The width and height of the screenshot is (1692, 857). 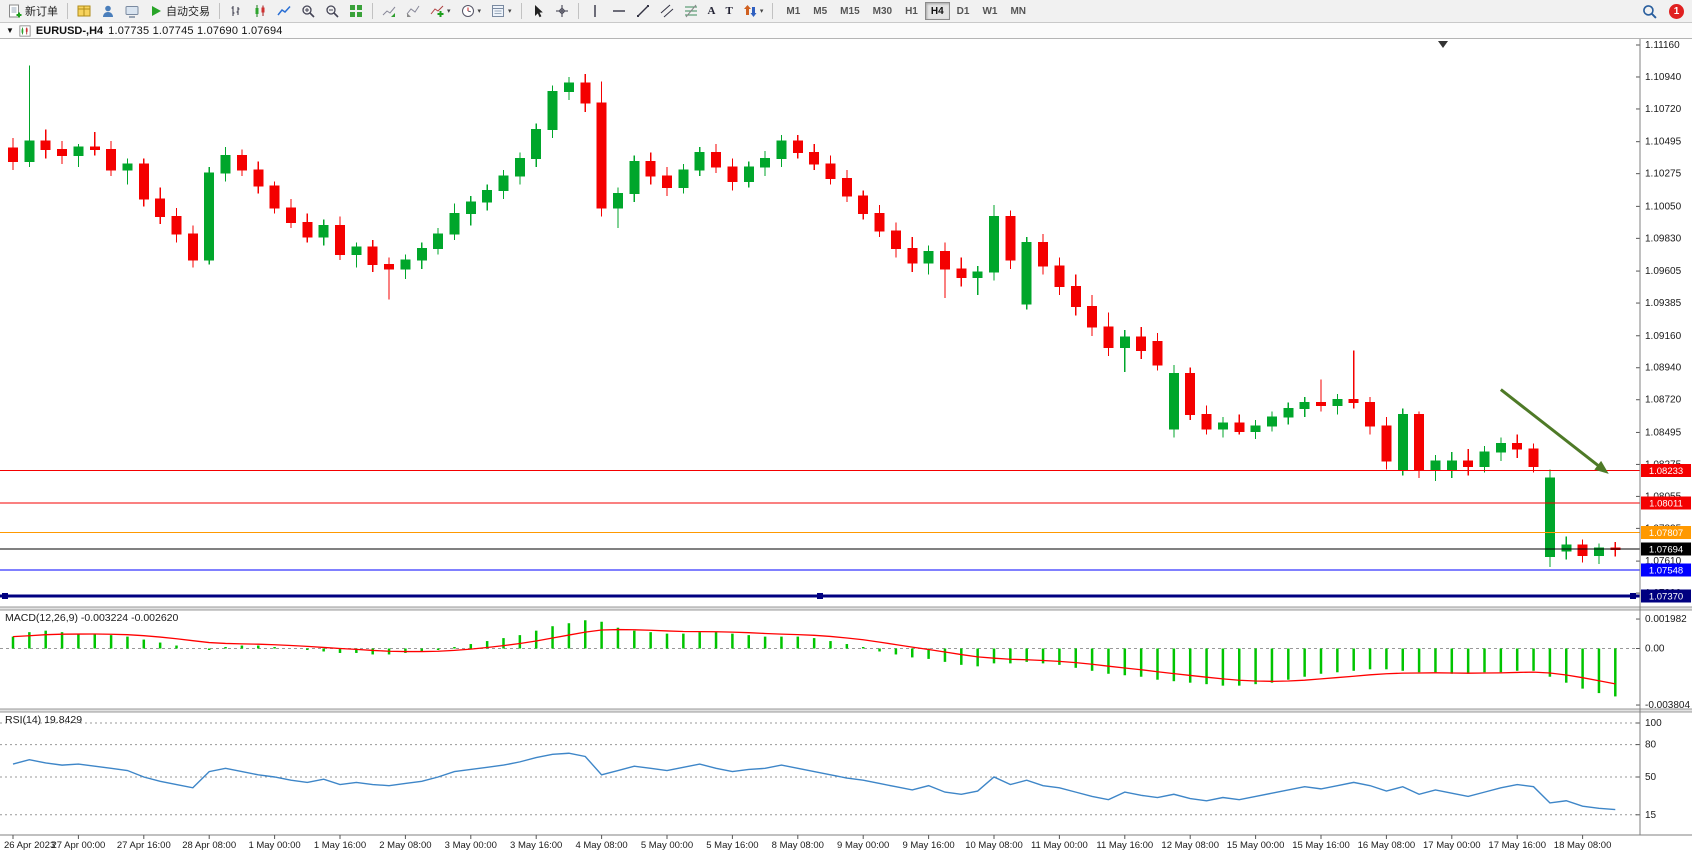 What do you see at coordinates (1666, 596) in the screenshot?
I see `price-tag-label: 1.07370` at bounding box center [1666, 596].